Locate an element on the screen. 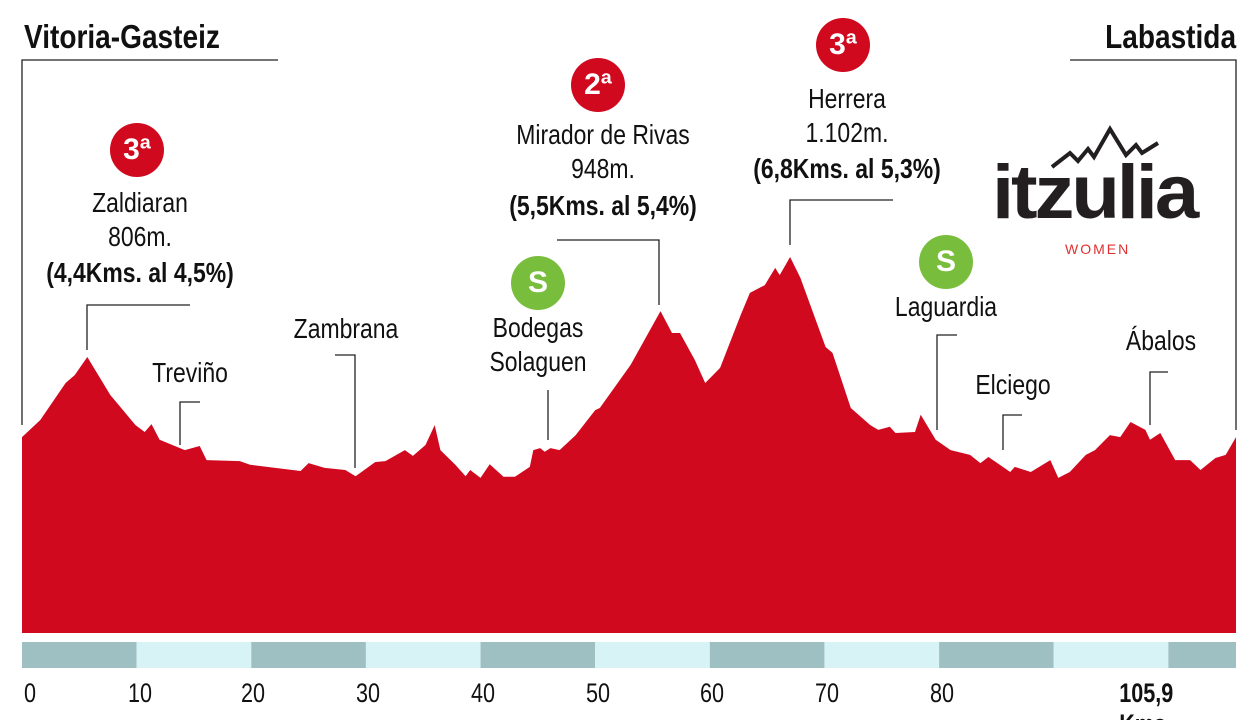 Image resolution: width=1248 pixels, height=720 pixels. town-label: Elciego is located at coordinates (1013, 384).